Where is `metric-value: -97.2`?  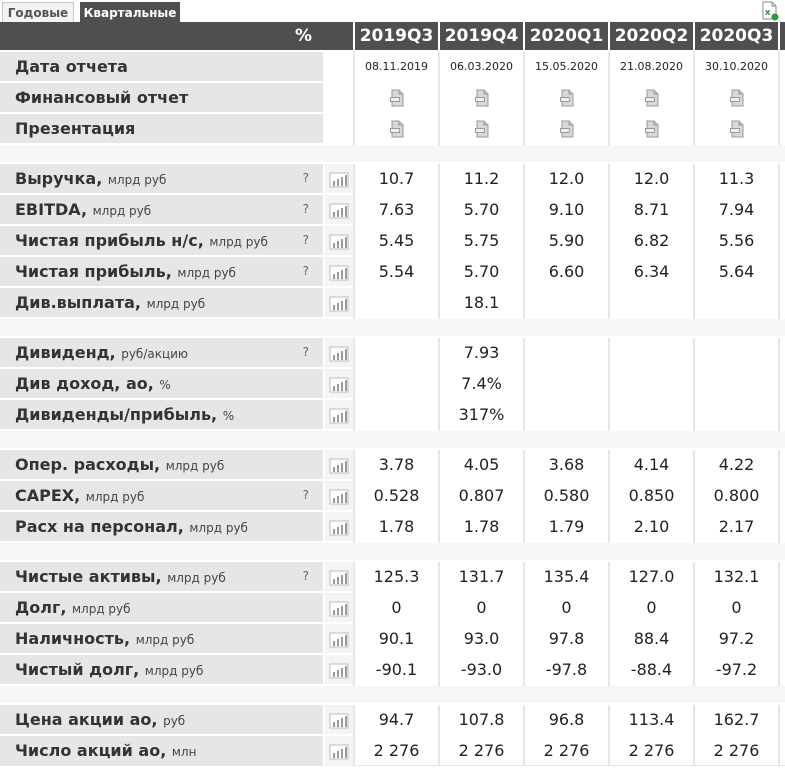 metric-value: -97.2 is located at coordinates (736, 669).